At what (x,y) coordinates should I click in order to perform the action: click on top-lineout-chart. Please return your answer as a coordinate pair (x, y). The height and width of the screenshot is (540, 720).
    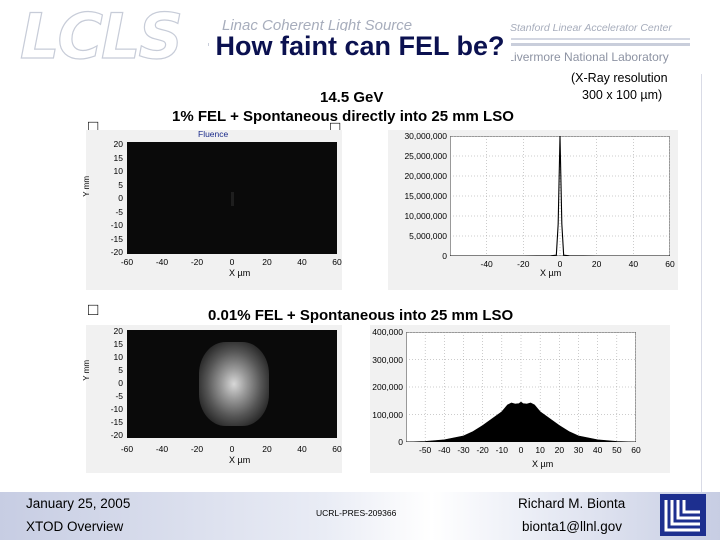
    Looking at the image, I should click on (560, 196).